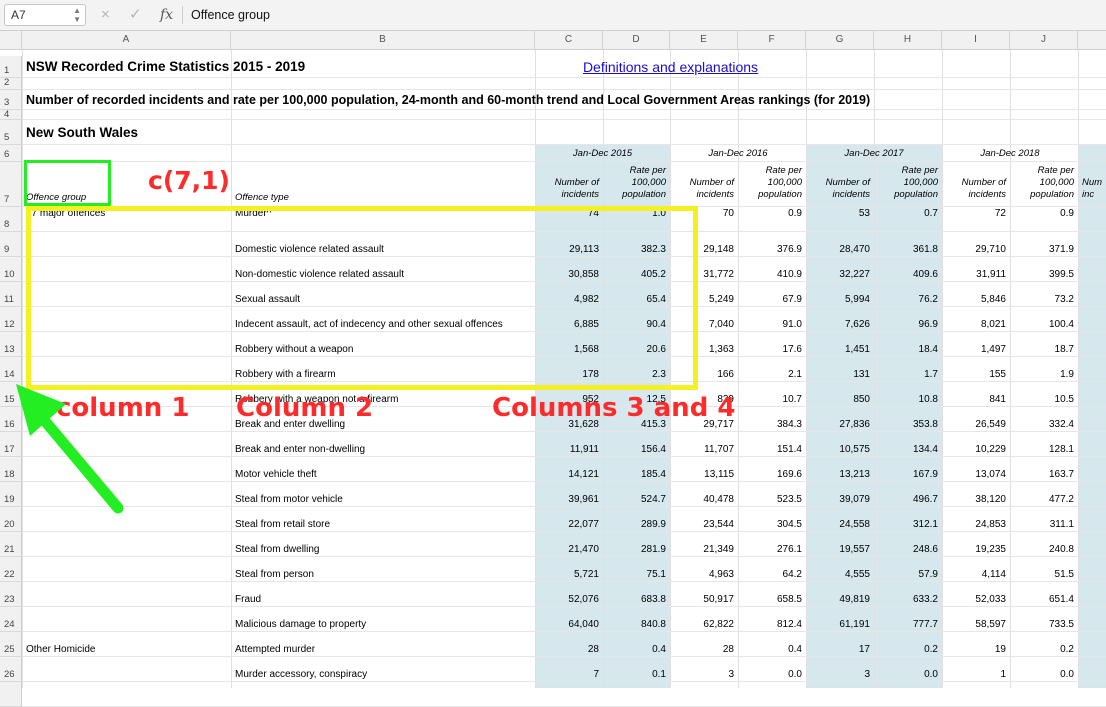 The height and width of the screenshot is (707, 1106). Describe the element at coordinates (636, 40) in the screenshot. I see `col-header-d: D` at that location.